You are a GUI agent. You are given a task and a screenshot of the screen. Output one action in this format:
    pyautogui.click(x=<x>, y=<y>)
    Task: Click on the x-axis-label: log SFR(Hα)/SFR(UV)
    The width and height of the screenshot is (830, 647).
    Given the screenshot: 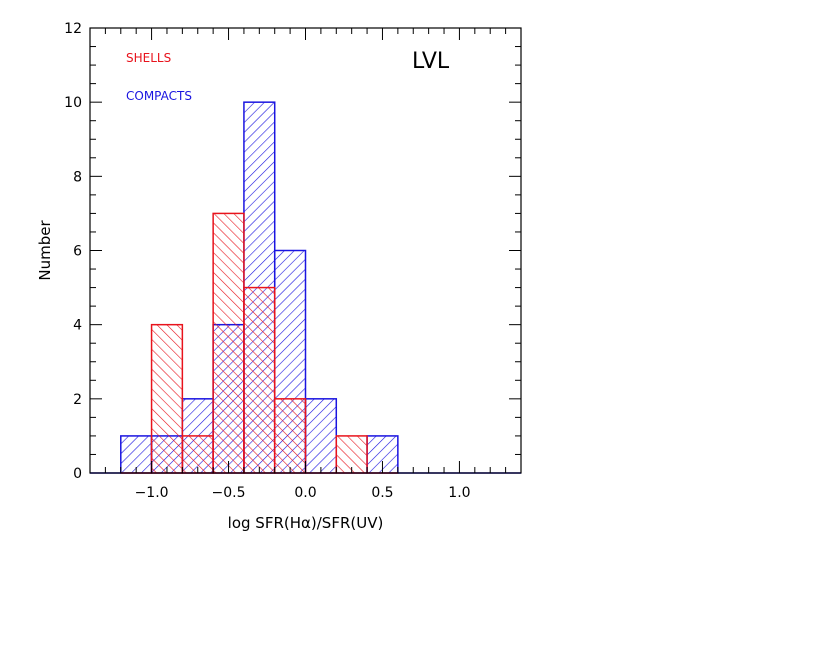 What is the action you would take?
    pyautogui.click(x=306, y=523)
    